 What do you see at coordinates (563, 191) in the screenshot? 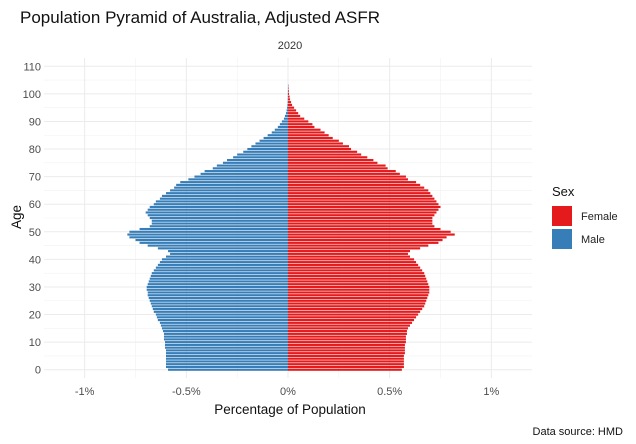
I see `legend-title: Sex` at bounding box center [563, 191].